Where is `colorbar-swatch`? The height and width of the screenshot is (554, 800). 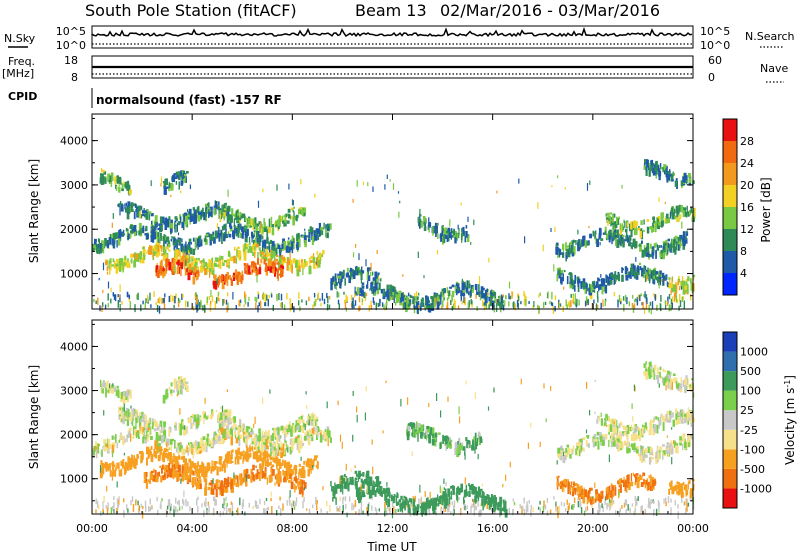
colorbar-swatch is located at coordinates (730, 152).